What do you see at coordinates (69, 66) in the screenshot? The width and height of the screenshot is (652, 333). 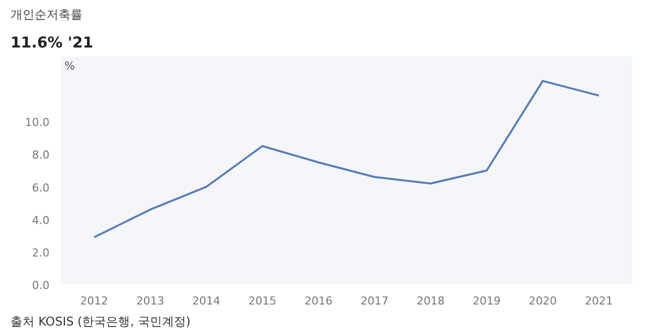 I see `y-axis-title: %` at bounding box center [69, 66].